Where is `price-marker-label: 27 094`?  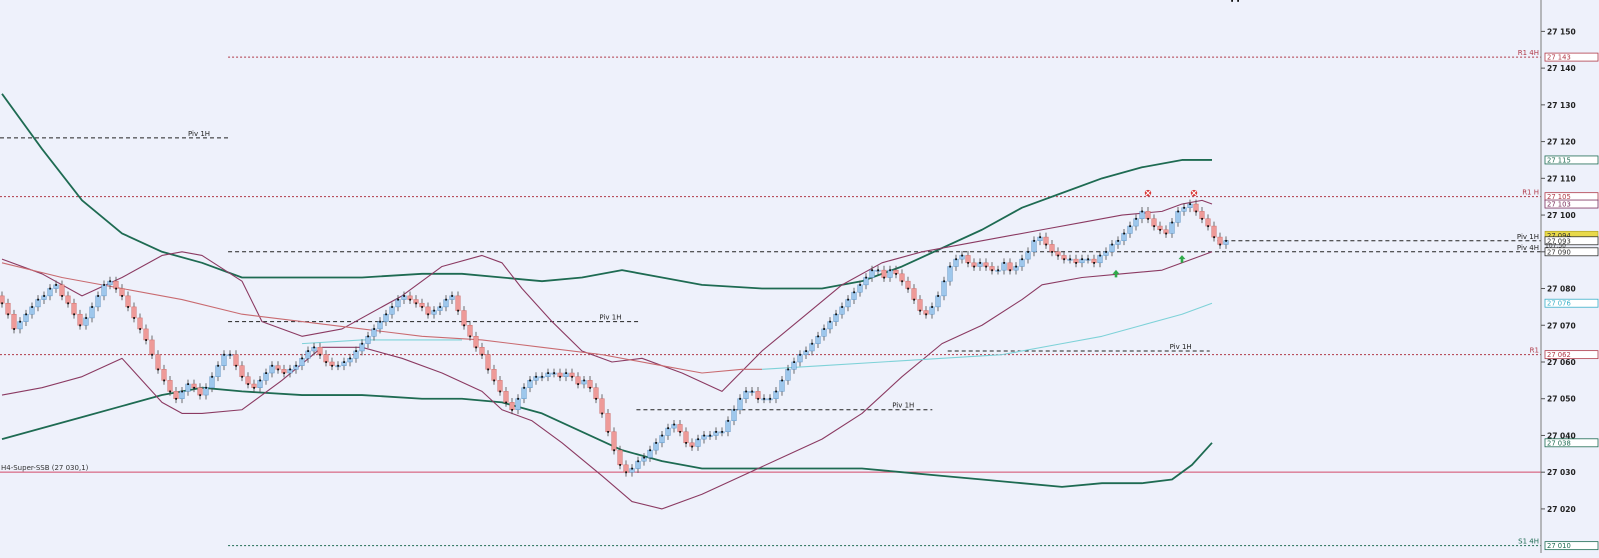 price-marker-label: 27 094 is located at coordinates (1559, 236).